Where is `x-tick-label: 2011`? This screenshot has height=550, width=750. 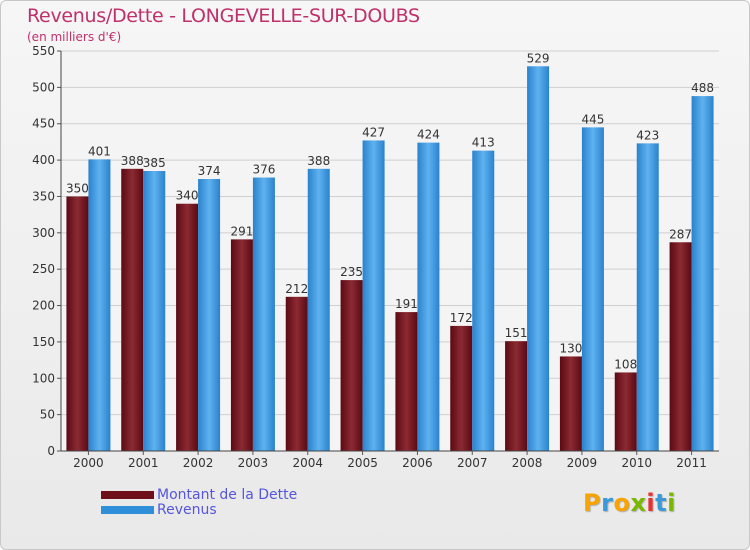
x-tick-label: 2011 is located at coordinates (691, 463).